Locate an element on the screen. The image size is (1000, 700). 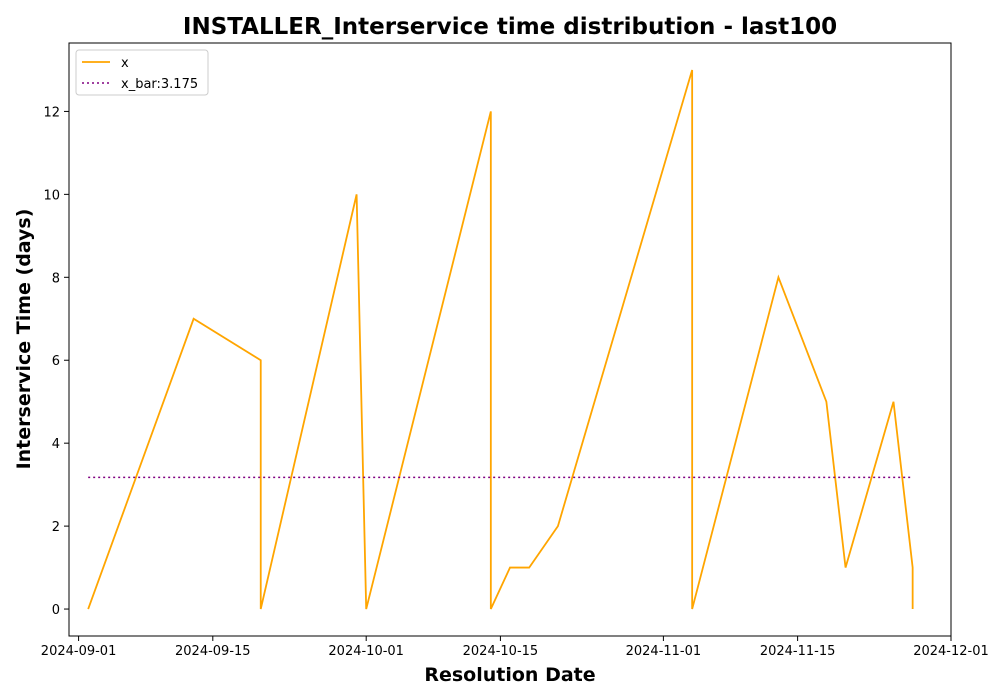
x-tick-label-3: 2024-10-15 is located at coordinates (501, 651).